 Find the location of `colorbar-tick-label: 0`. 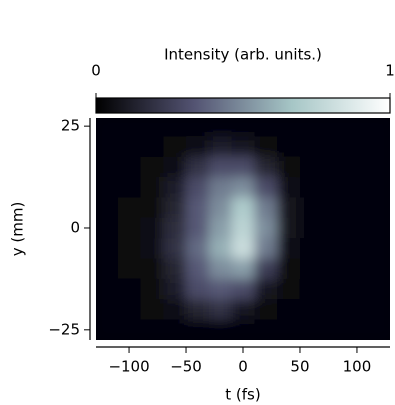

colorbar-tick-label: 0 is located at coordinates (96, 71).